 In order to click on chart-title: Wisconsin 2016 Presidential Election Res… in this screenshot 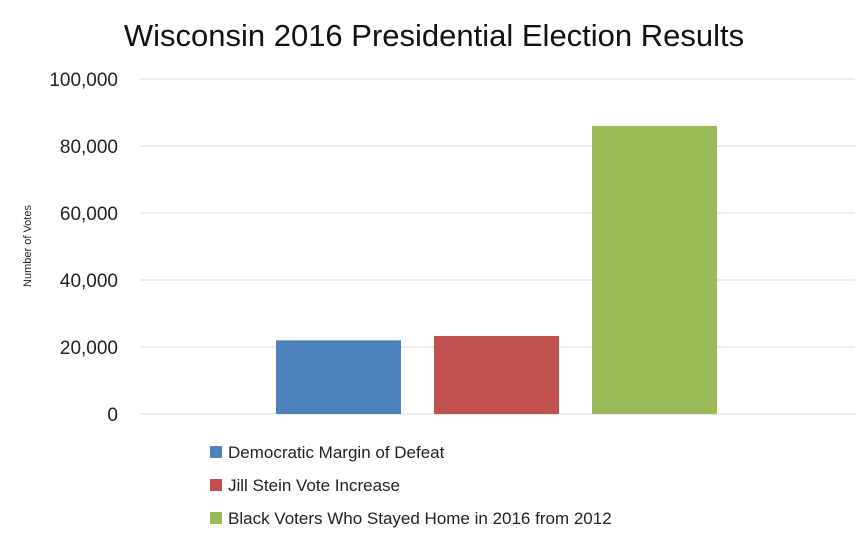, I will do `click(434, 35)`.